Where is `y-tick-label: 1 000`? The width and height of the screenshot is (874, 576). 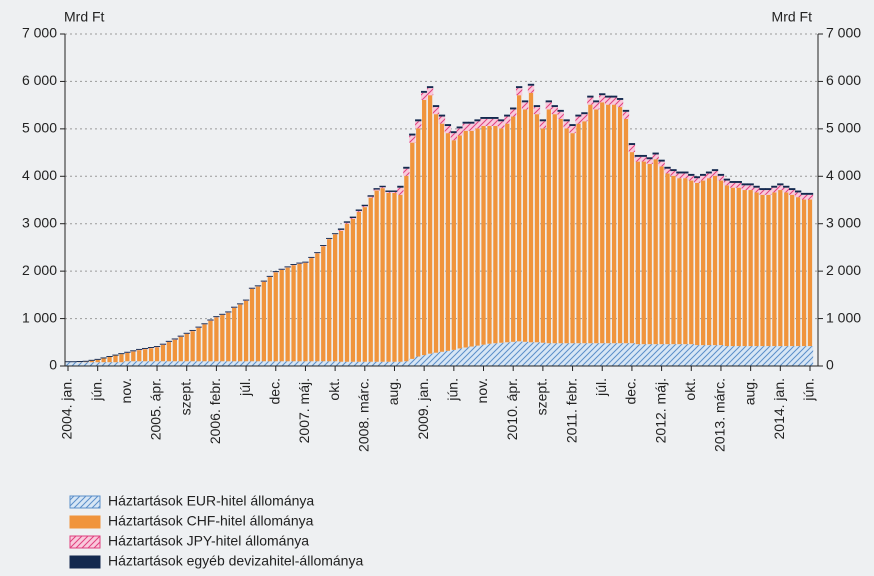
y-tick-label: 1 000 is located at coordinates (39, 317).